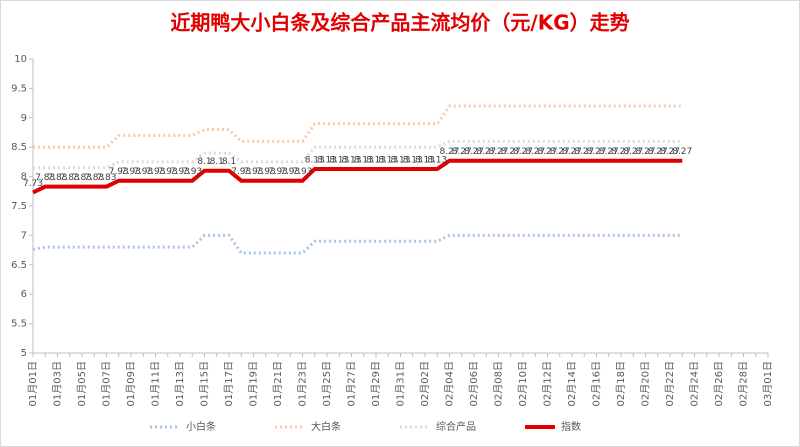 This screenshot has width=800, height=447. I want to click on x-tick-label: 02月12日, so click(548, 383).